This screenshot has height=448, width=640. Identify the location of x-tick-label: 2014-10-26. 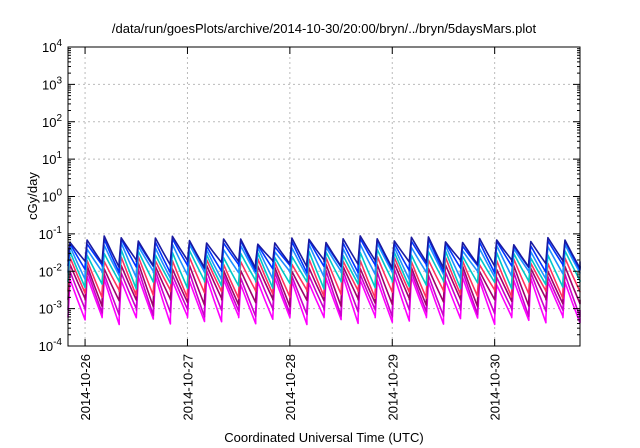
(85, 387).